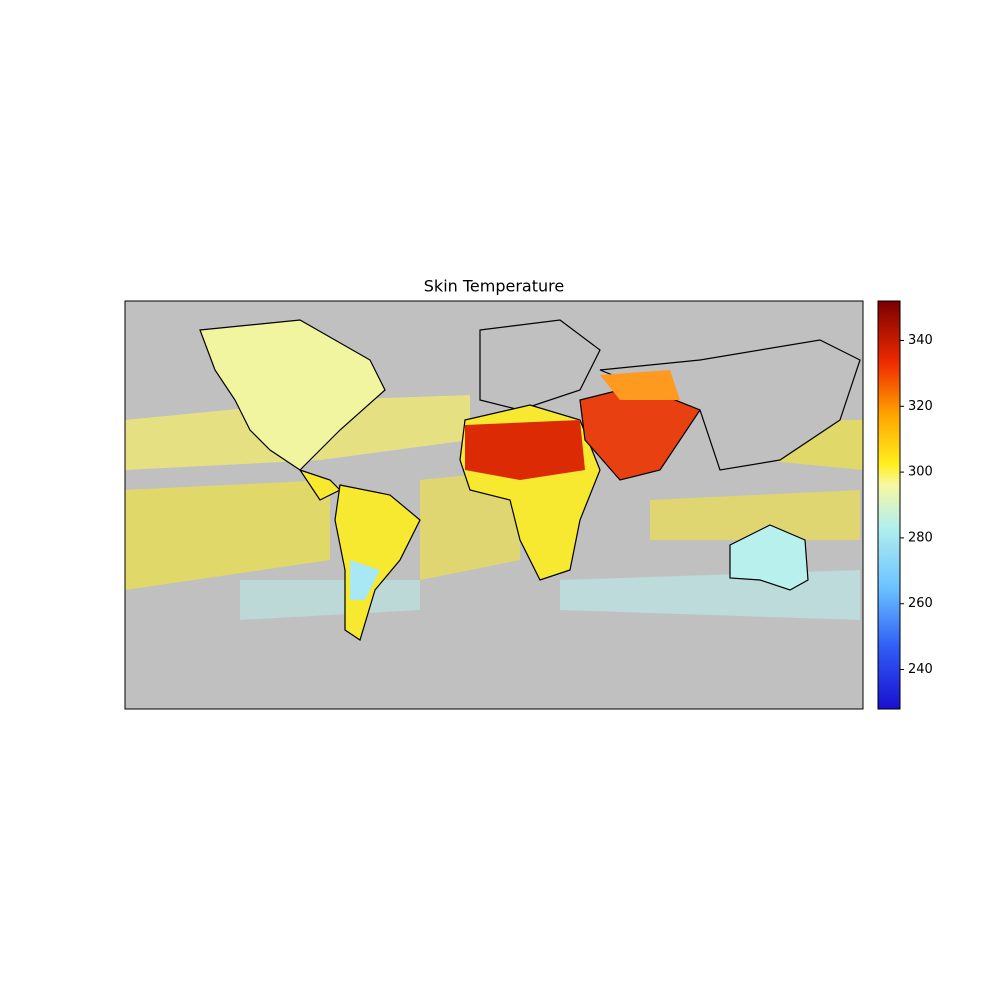 The height and width of the screenshot is (1004, 1000). Describe the element at coordinates (494, 286) in the screenshot. I see `chart-title: Skin Temperature` at that location.